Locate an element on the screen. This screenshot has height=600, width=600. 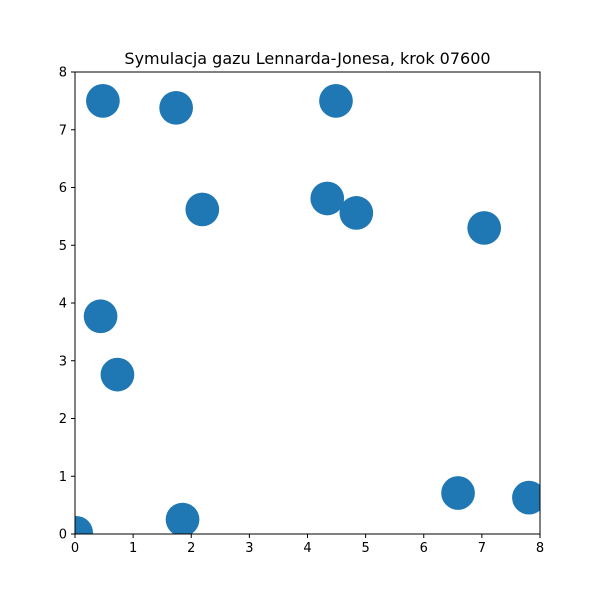
x-tick-label: 0 is located at coordinates (75, 548).